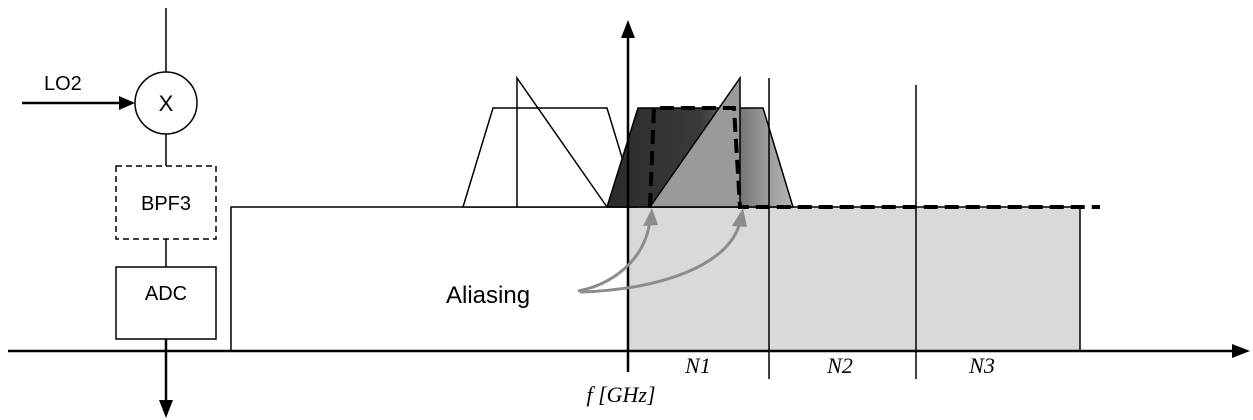 The width and height of the screenshot is (1253, 420). What do you see at coordinates (562, 141) in the screenshot?
I see `outline-spectrum-ramp` at bounding box center [562, 141].